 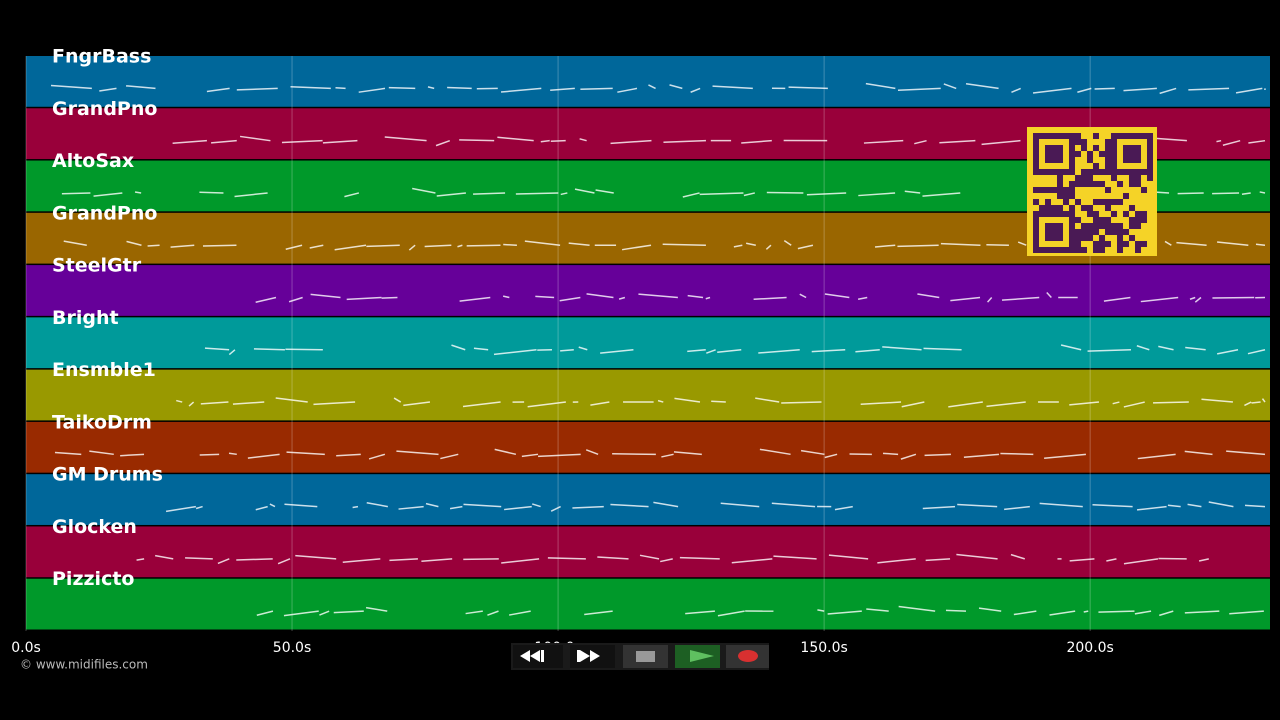 I want to click on qr-finder, so click(x=1054, y=154).